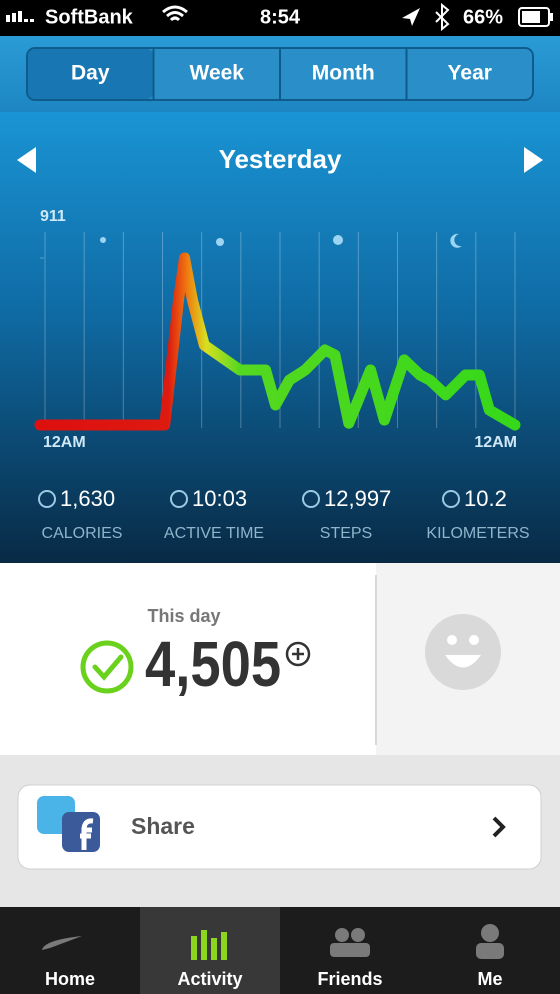 This screenshot has height=994, width=560. Describe the element at coordinates (451, 499) in the screenshot. I see `distance-icon` at that location.